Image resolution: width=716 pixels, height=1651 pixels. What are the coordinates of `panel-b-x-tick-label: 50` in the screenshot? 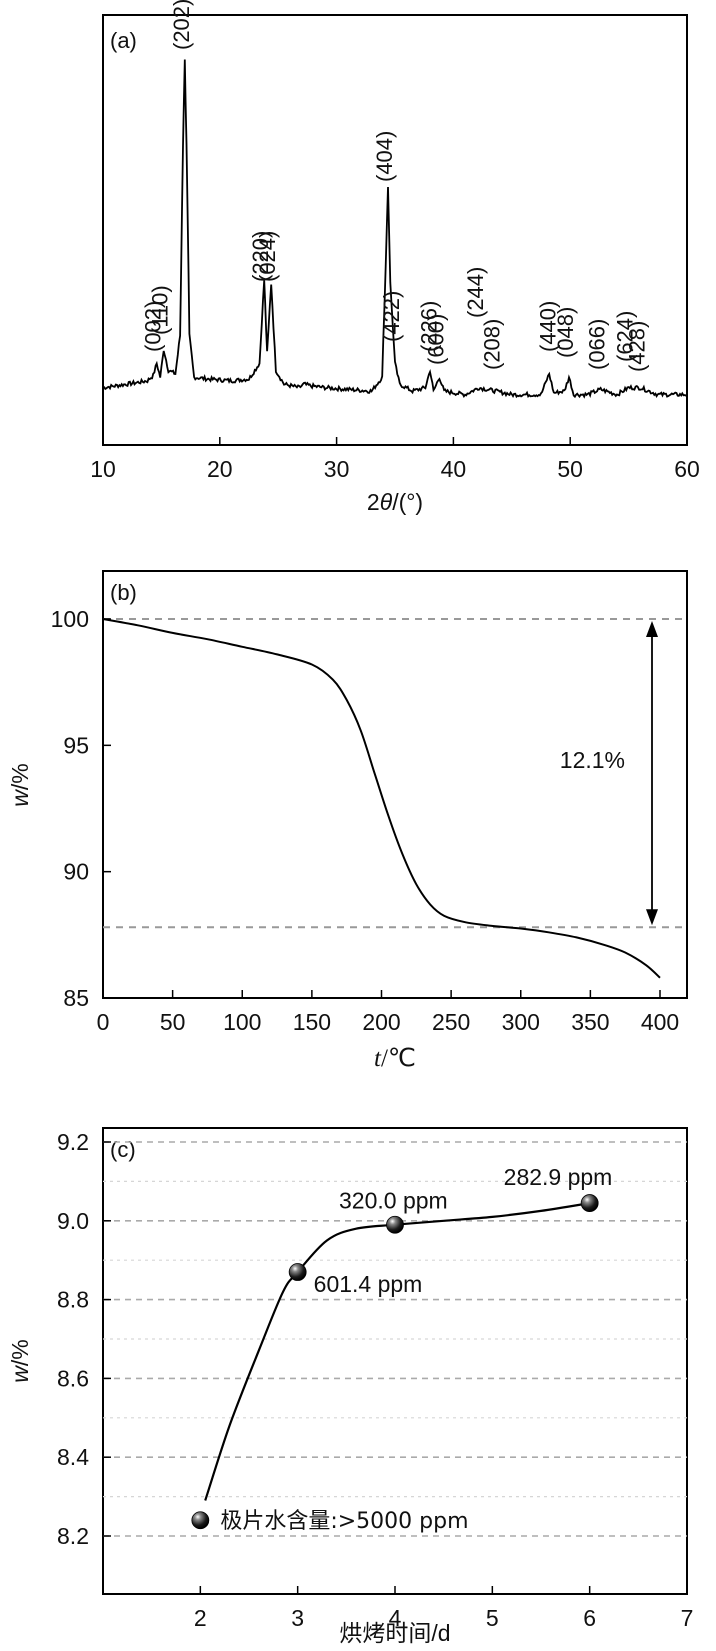 It's located at (173, 1022).